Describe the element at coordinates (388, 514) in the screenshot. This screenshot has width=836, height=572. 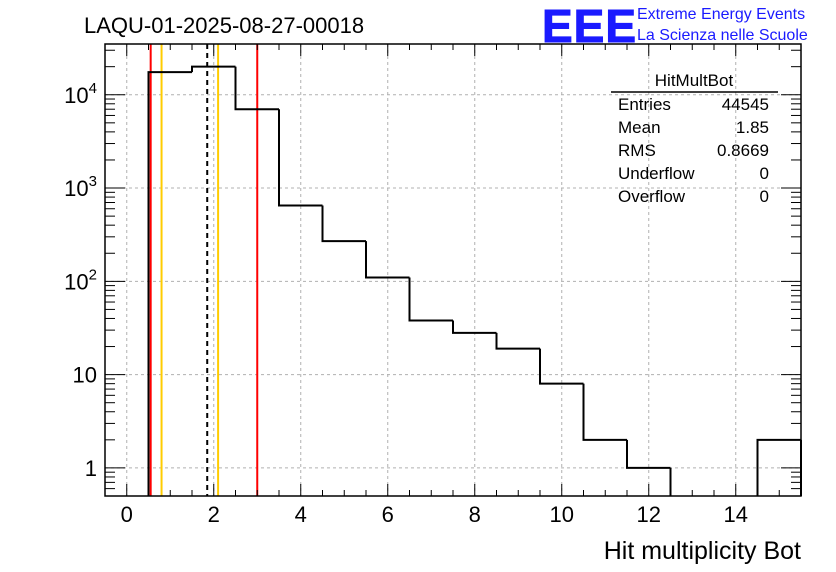
I see `x-tick-label: 6` at that location.